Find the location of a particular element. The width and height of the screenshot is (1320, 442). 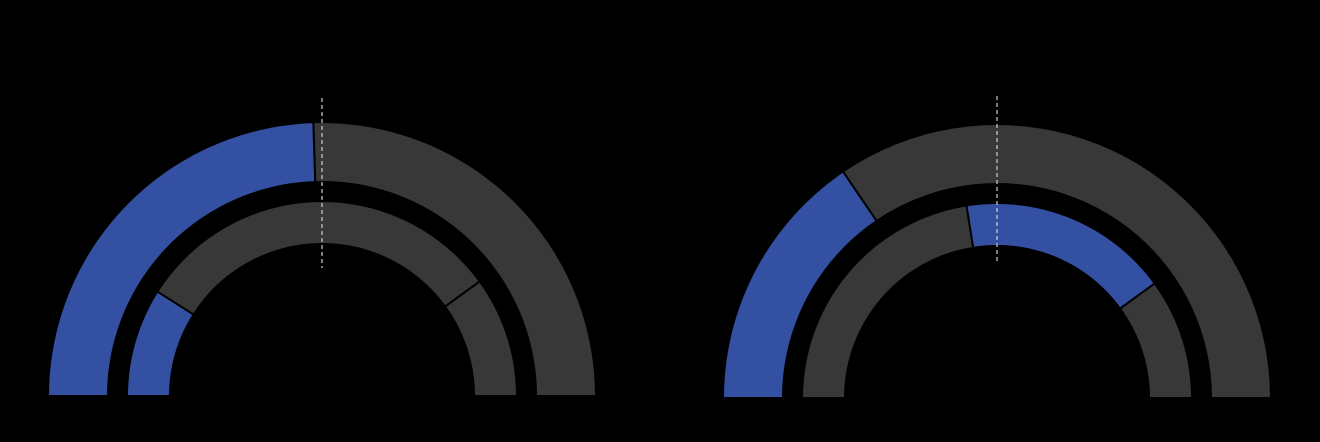

outer-ring-segment-highlighted is located at coordinates (181, 259).